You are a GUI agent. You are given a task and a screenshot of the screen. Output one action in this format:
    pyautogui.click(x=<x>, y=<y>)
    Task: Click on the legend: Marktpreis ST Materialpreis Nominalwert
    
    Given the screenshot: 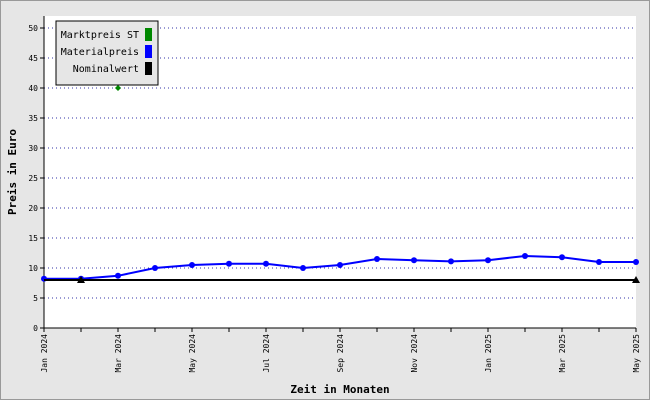 What is the action you would take?
    pyautogui.click(x=107, y=53)
    